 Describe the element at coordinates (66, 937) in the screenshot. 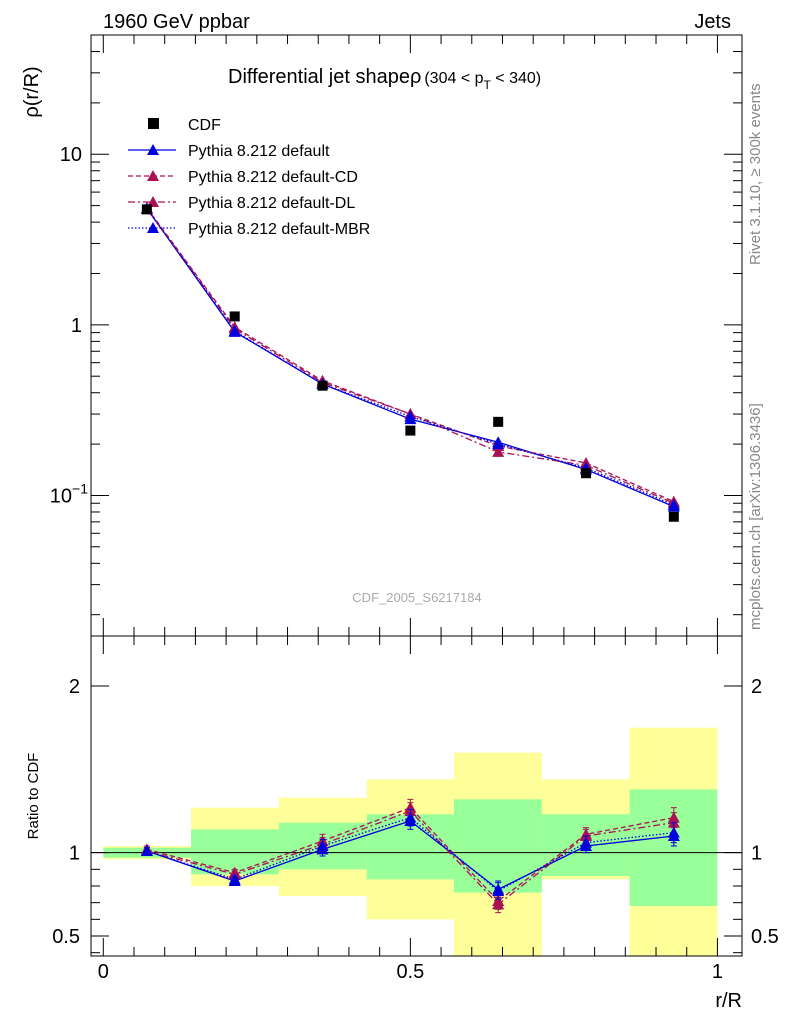

I see `ratio-y-tick-label-left: 0.5` at that location.